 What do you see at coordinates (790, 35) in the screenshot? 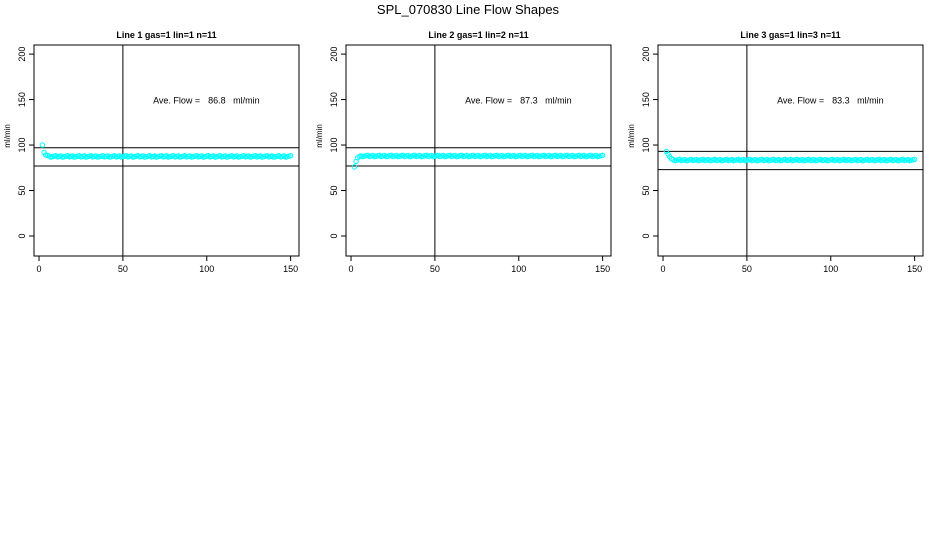
I see `panel-title: Line 3 gas=1 lin=3 n=11` at bounding box center [790, 35].